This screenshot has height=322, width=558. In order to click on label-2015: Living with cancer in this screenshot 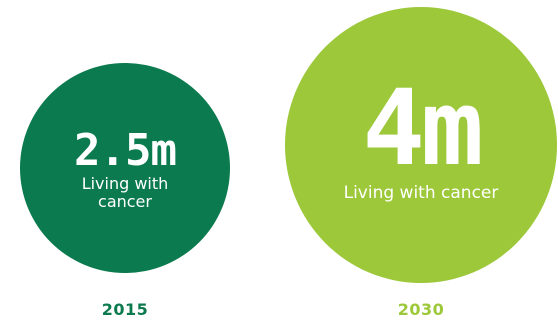, I will do `click(125, 192)`.